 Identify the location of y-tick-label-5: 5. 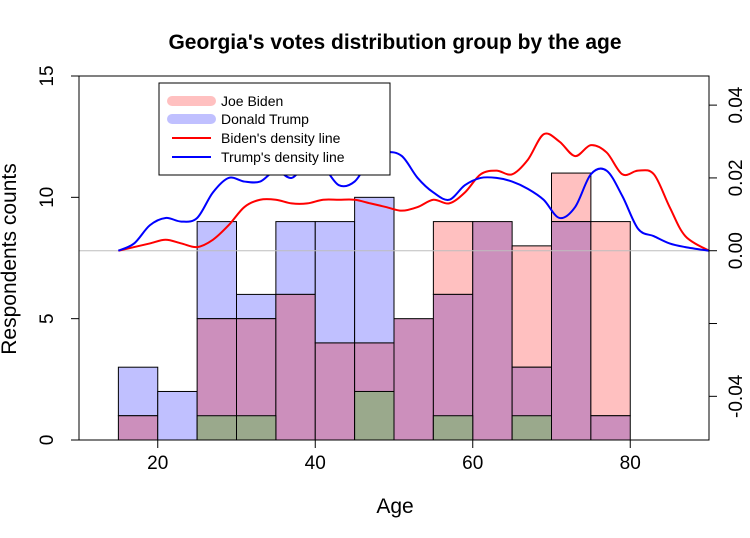
(47, 318).